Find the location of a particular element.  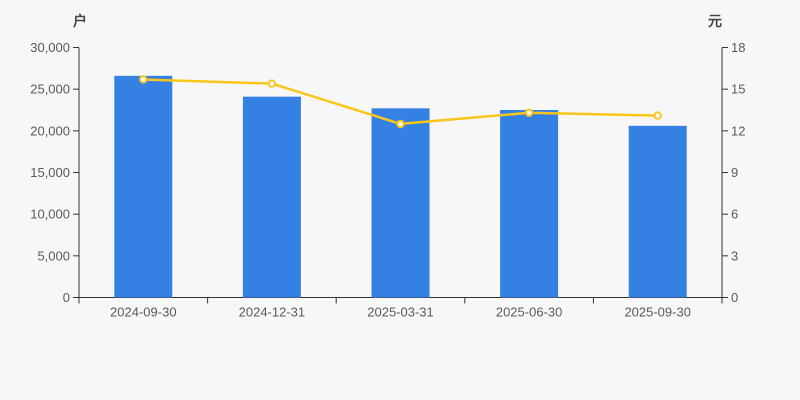

left-axis-tick-label: 30,000 is located at coordinates (50, 47).